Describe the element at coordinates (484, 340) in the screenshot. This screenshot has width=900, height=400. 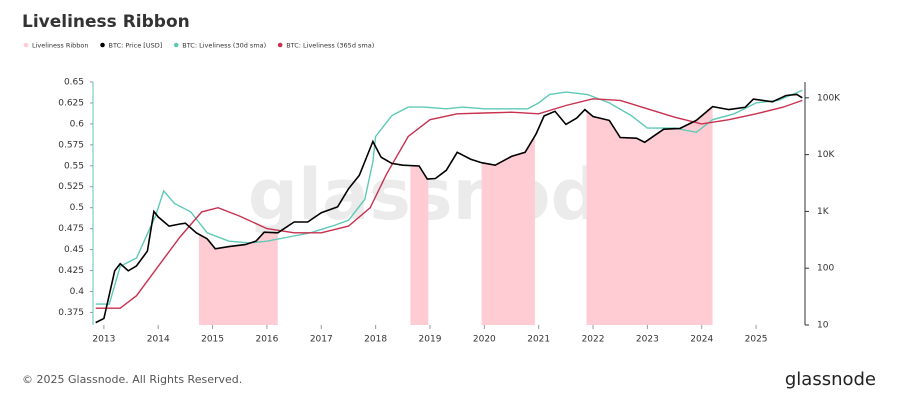
I see `x-tick-label: 2020` at that location.